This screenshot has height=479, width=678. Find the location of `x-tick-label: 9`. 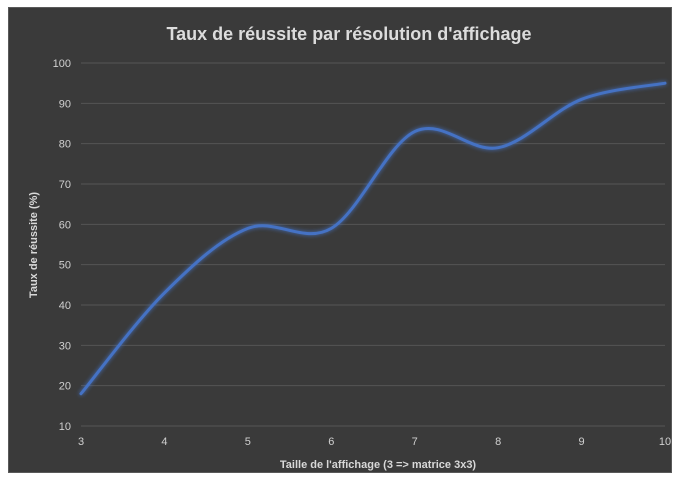

x-tick-label: 9 is located at coordinates (582, 442).